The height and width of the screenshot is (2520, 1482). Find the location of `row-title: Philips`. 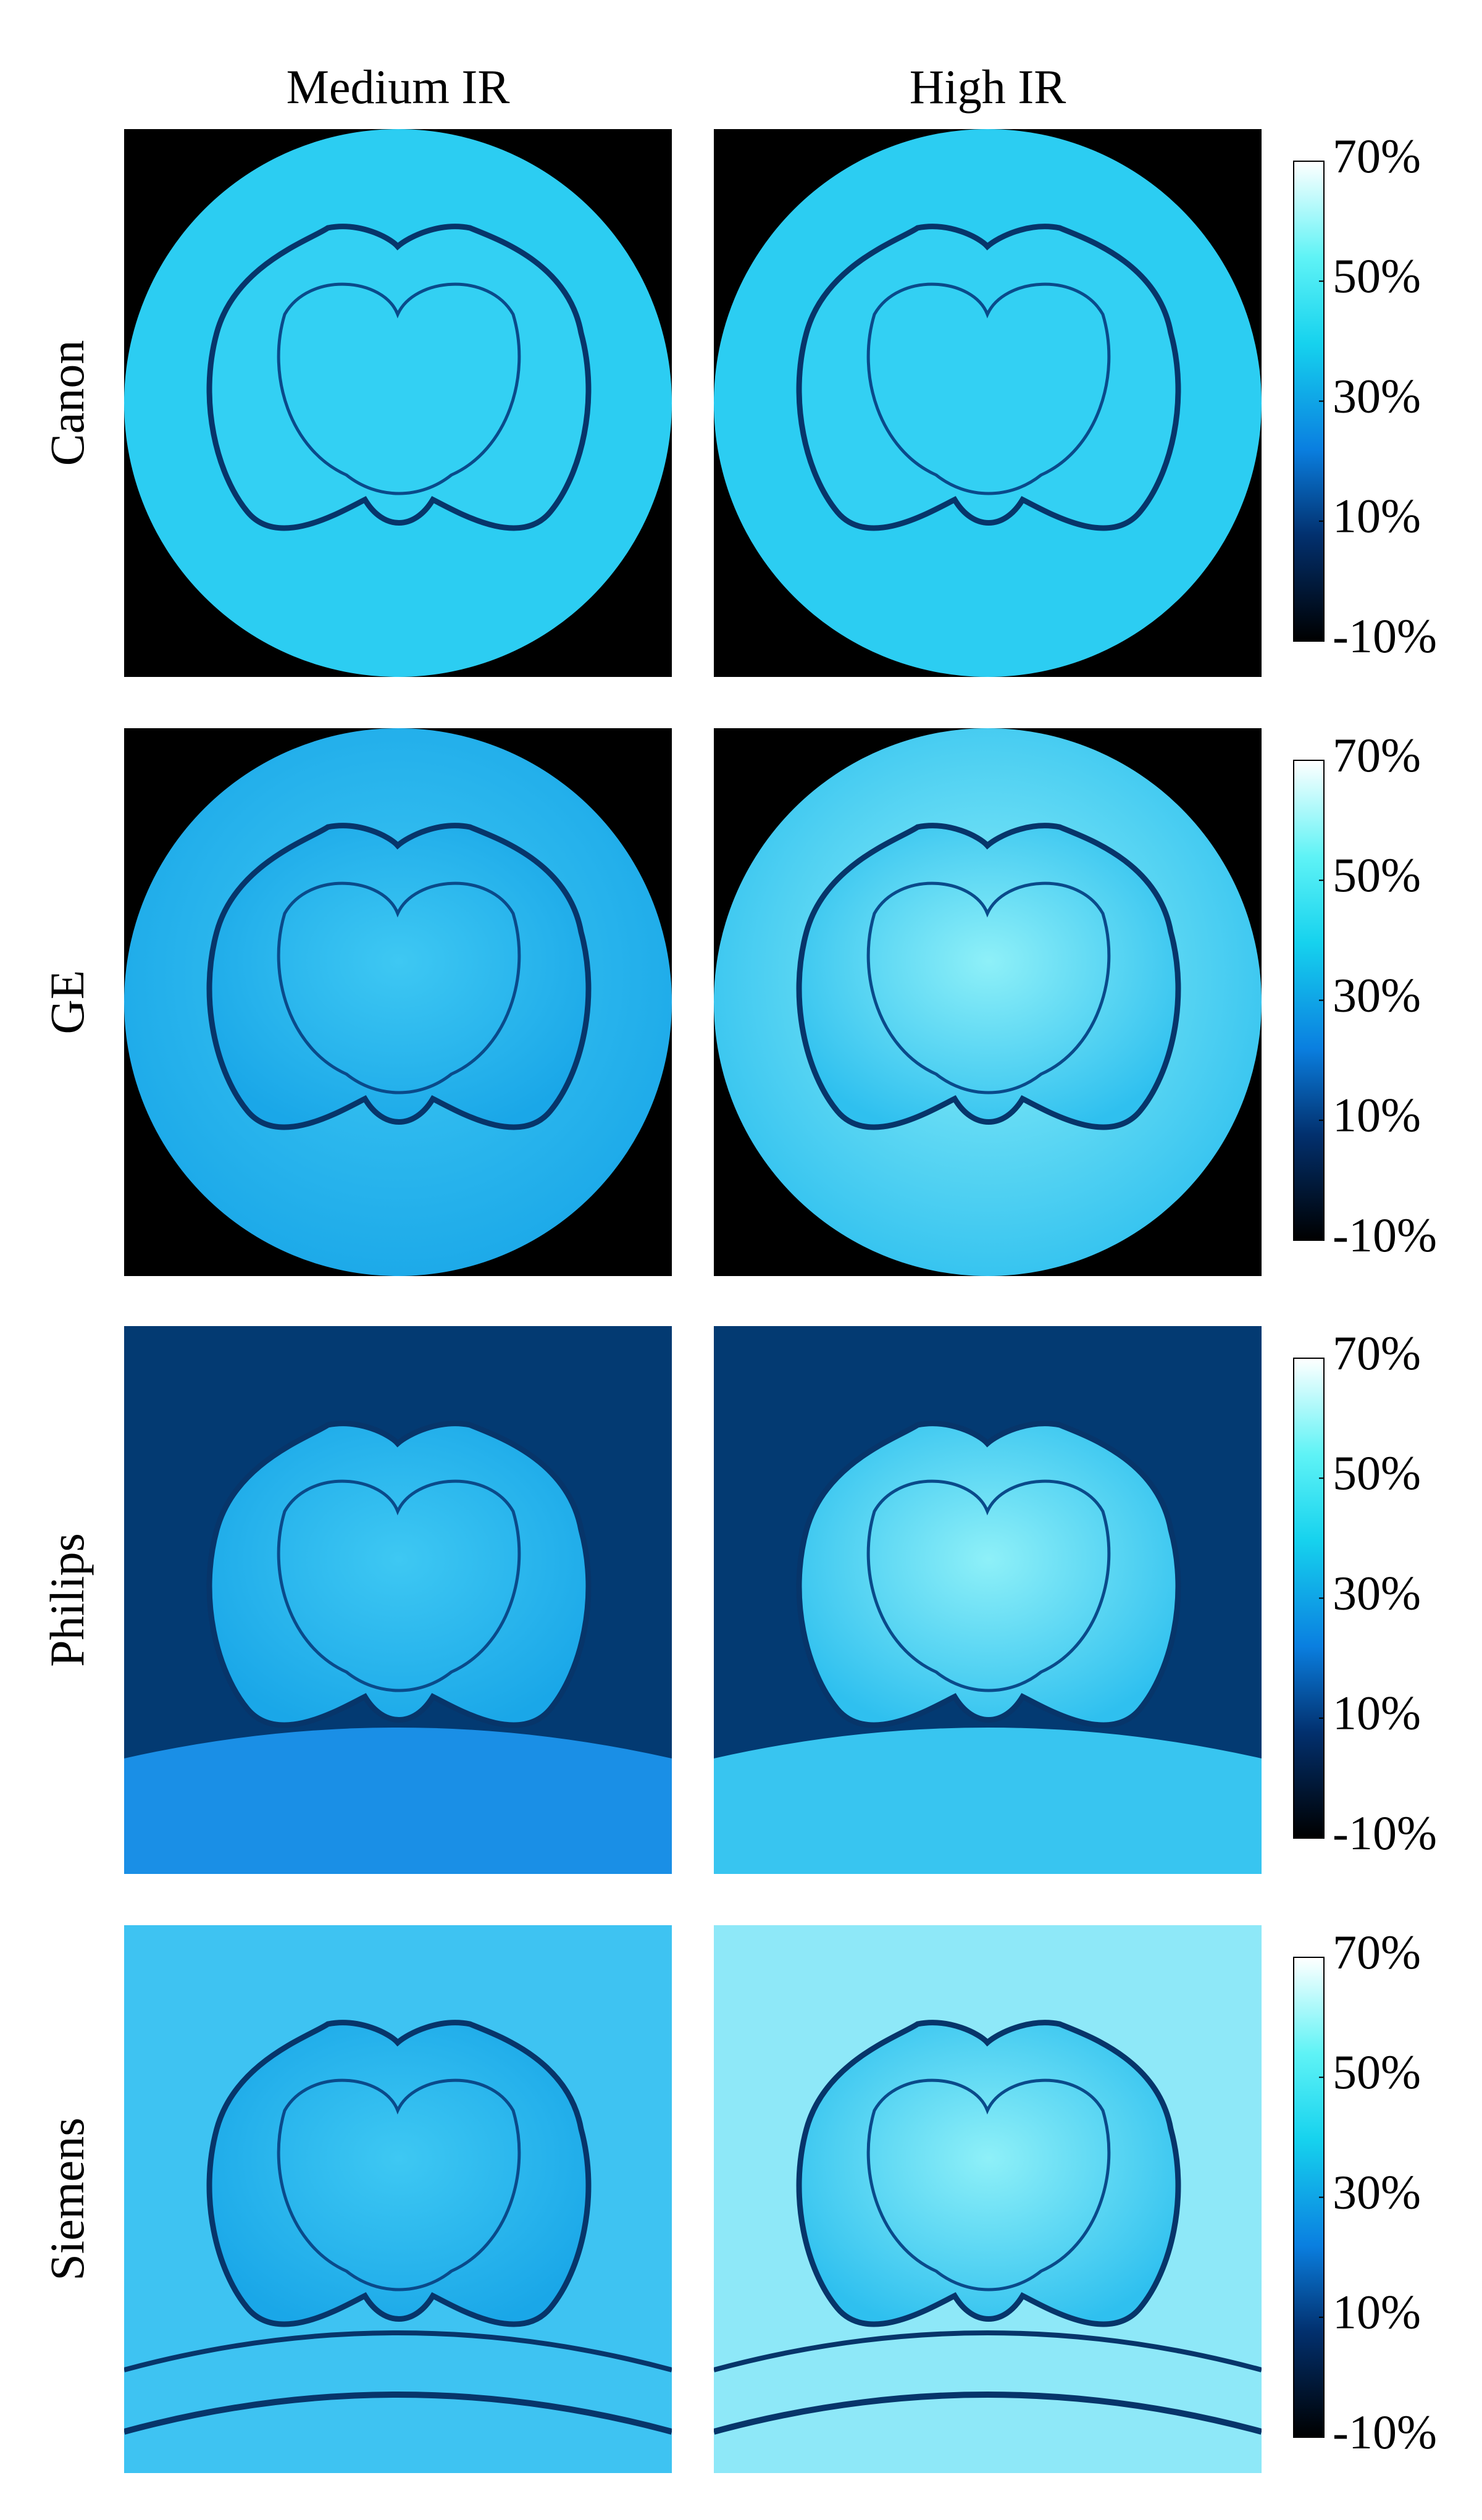

row-title: Philips is located at coordinates (67, 1600).